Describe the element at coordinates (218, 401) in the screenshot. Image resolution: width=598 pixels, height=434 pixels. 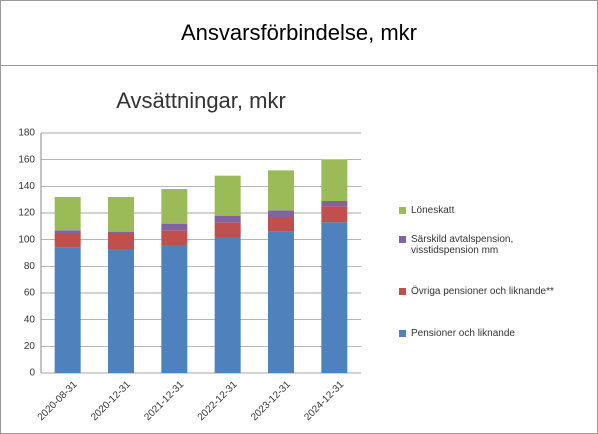
I see `x-tick-label: 2022-12-31` at that location.